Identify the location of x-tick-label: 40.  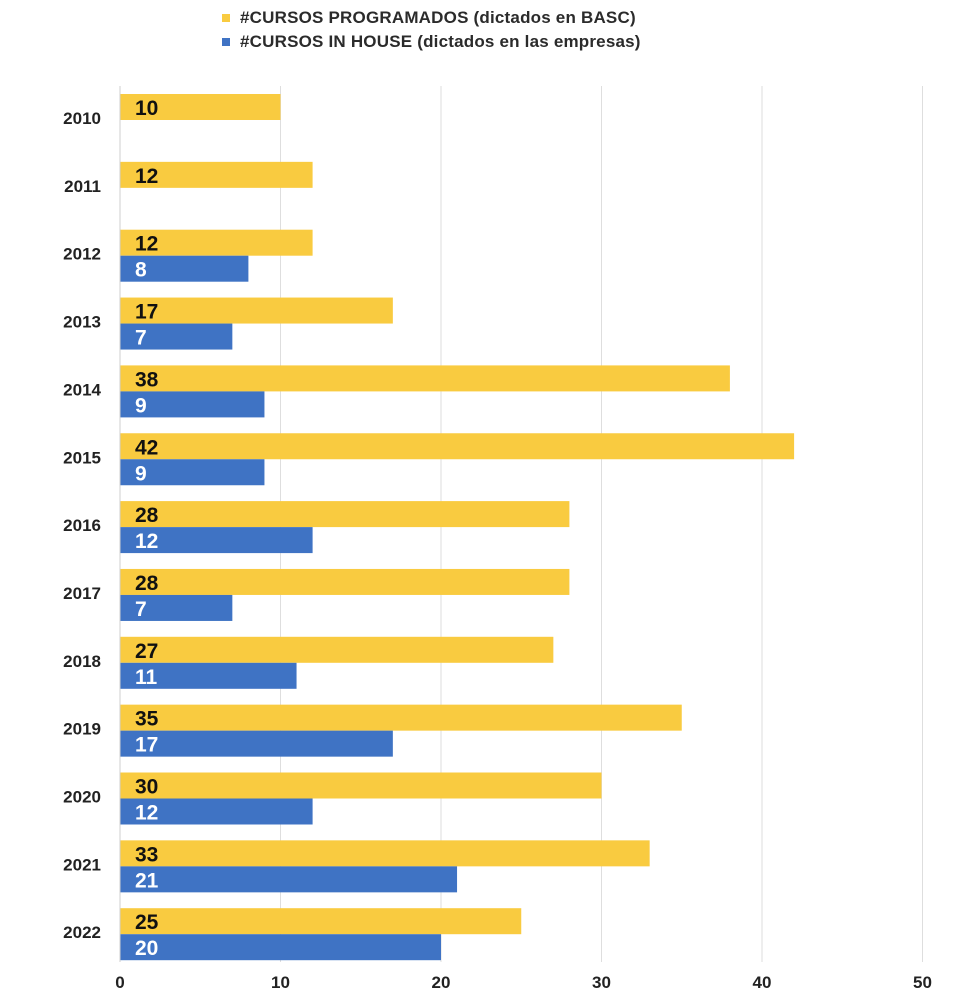
(762, 982).